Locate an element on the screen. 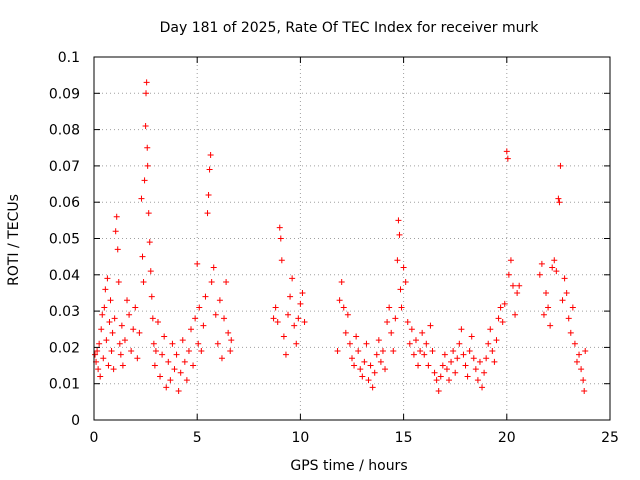 The width and height of the screenshot is (640, 480). y-tick-label: 0 is located at coordinates (75, 421).